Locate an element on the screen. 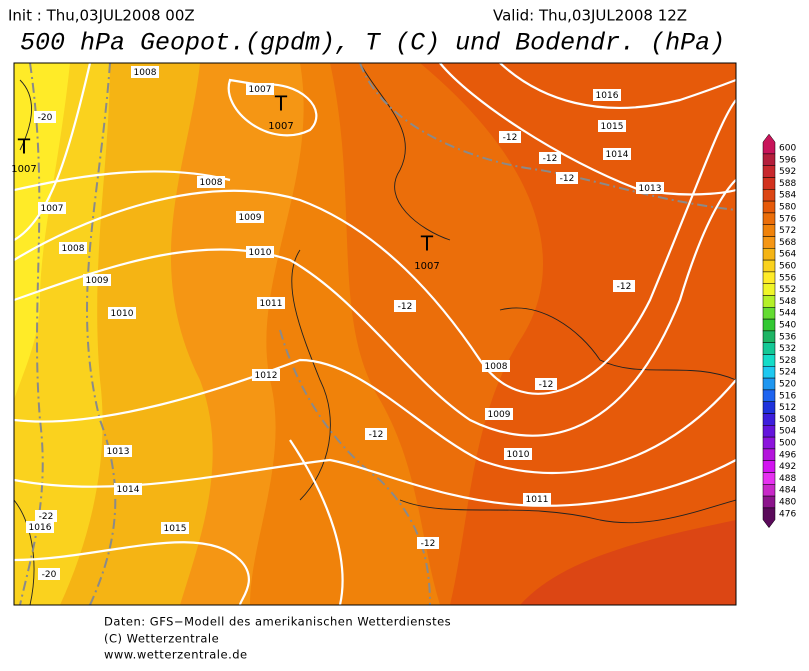 This screenshot has height=671, width=809. legend-label: 516 is located at coordinates (787, 396).